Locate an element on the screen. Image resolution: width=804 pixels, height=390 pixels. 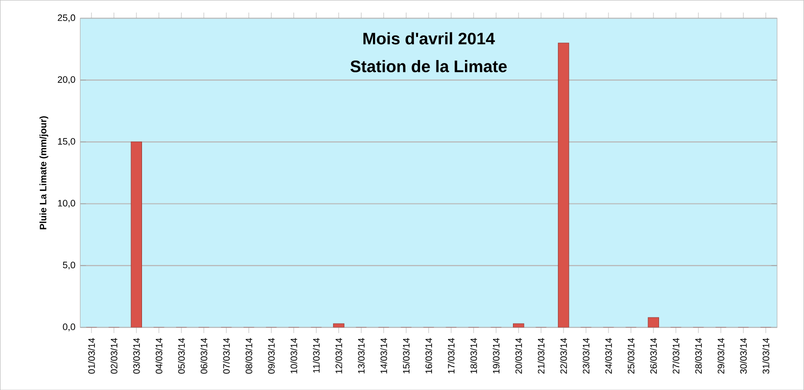
x-tick-label: 23/03/14 is located at coordinates (586, 356).